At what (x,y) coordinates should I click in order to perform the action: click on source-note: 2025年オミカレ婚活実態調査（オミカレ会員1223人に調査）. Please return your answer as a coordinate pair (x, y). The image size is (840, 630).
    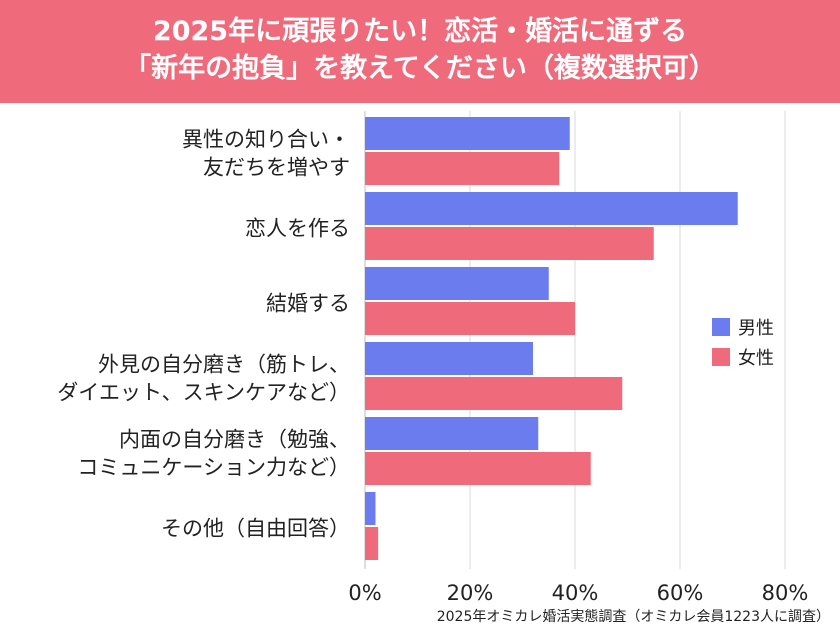
    Looking at the image, I should click on (633, 617).